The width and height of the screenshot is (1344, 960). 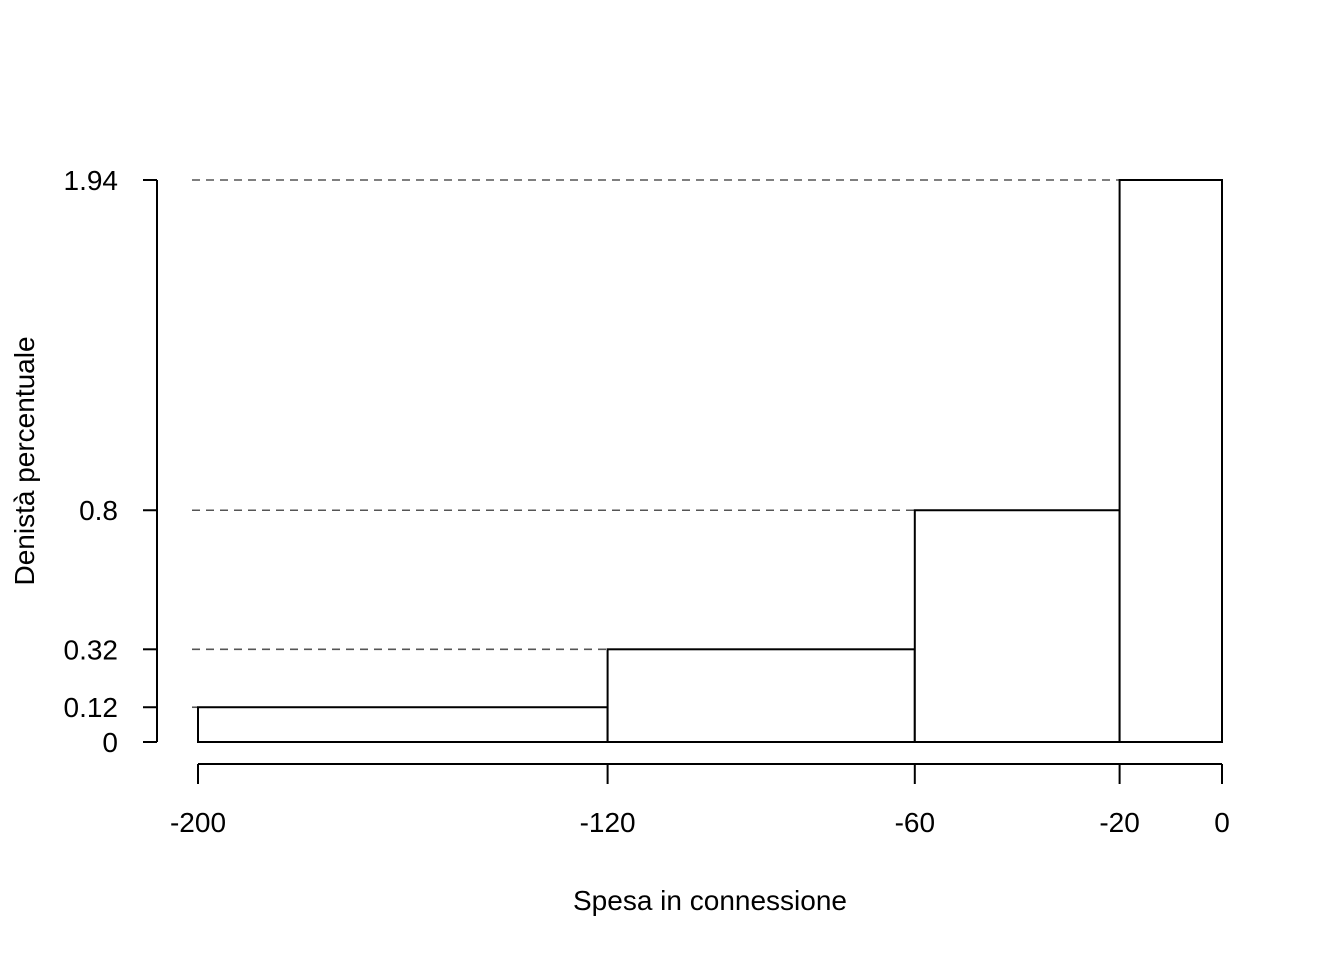 What do you see at coordinates (1119, 822) in the screenshot?
I see `x-tick-label: -20` at bounding box center [1119, 822].